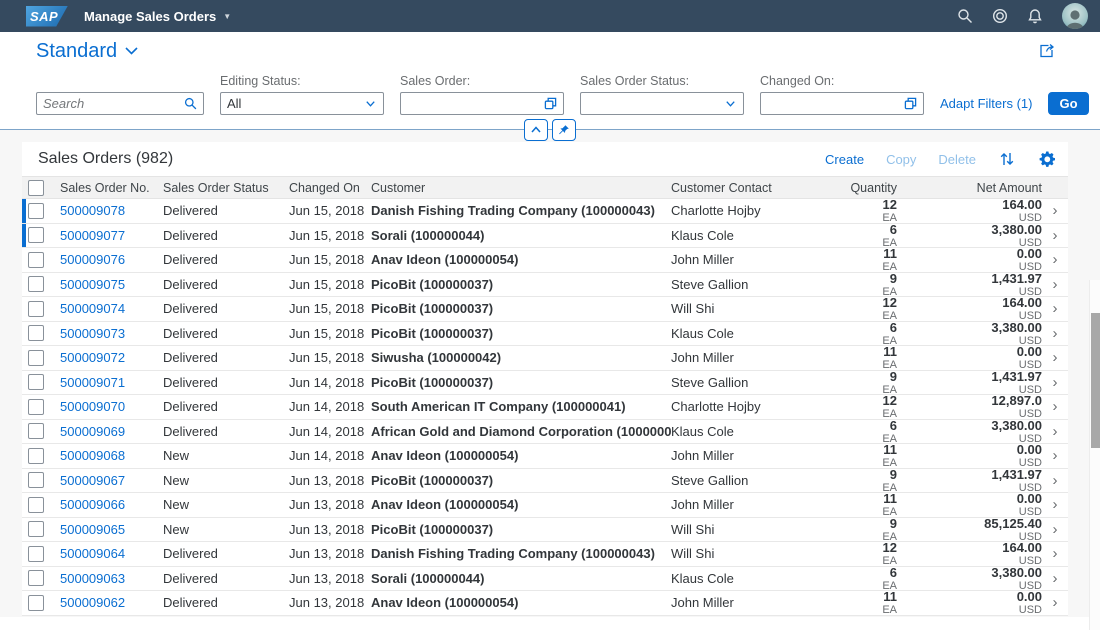  Describe the element at coordinates (1094, 455) in the screenshot. I see `vertical-scrollbar` at that location.